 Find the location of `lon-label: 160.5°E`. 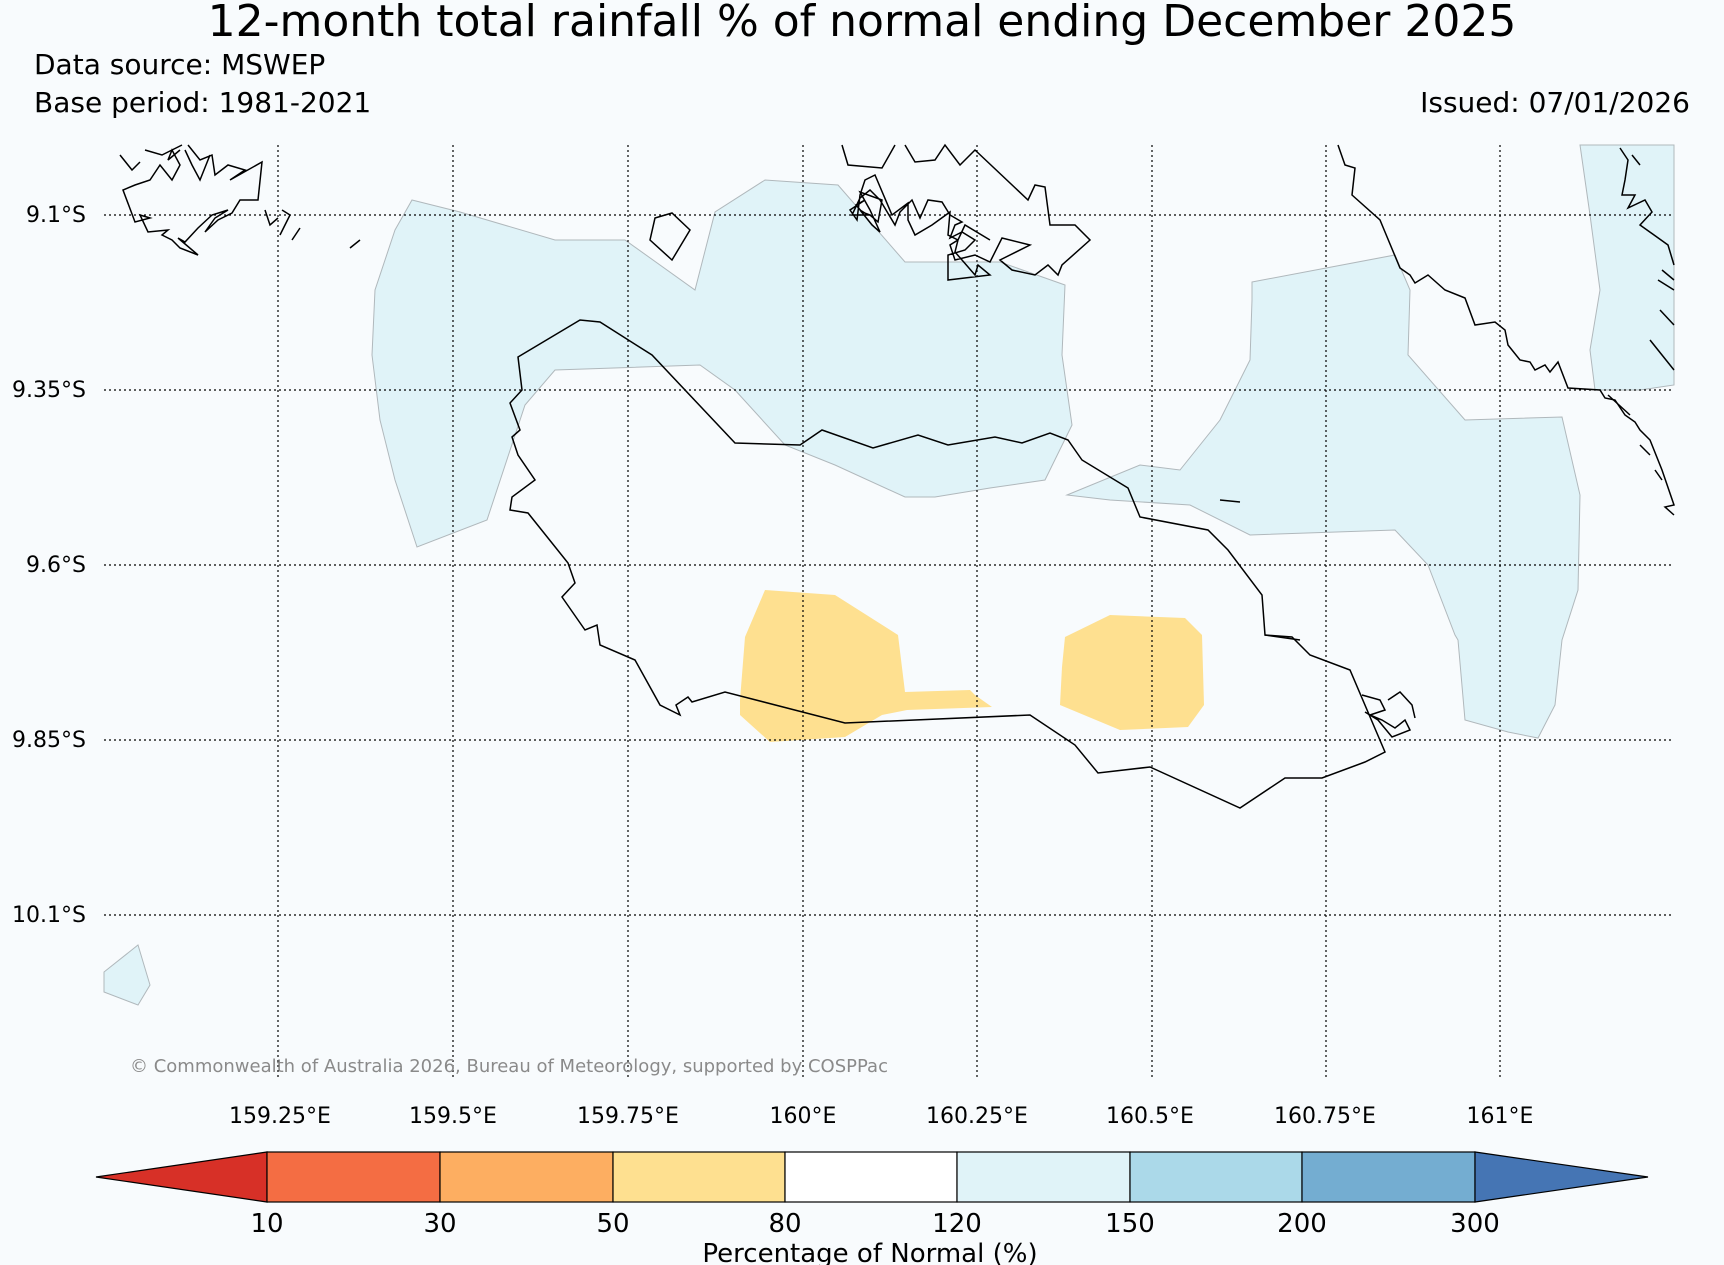

lon-label: 160.5°E is located at coordinates (1150, 1116).